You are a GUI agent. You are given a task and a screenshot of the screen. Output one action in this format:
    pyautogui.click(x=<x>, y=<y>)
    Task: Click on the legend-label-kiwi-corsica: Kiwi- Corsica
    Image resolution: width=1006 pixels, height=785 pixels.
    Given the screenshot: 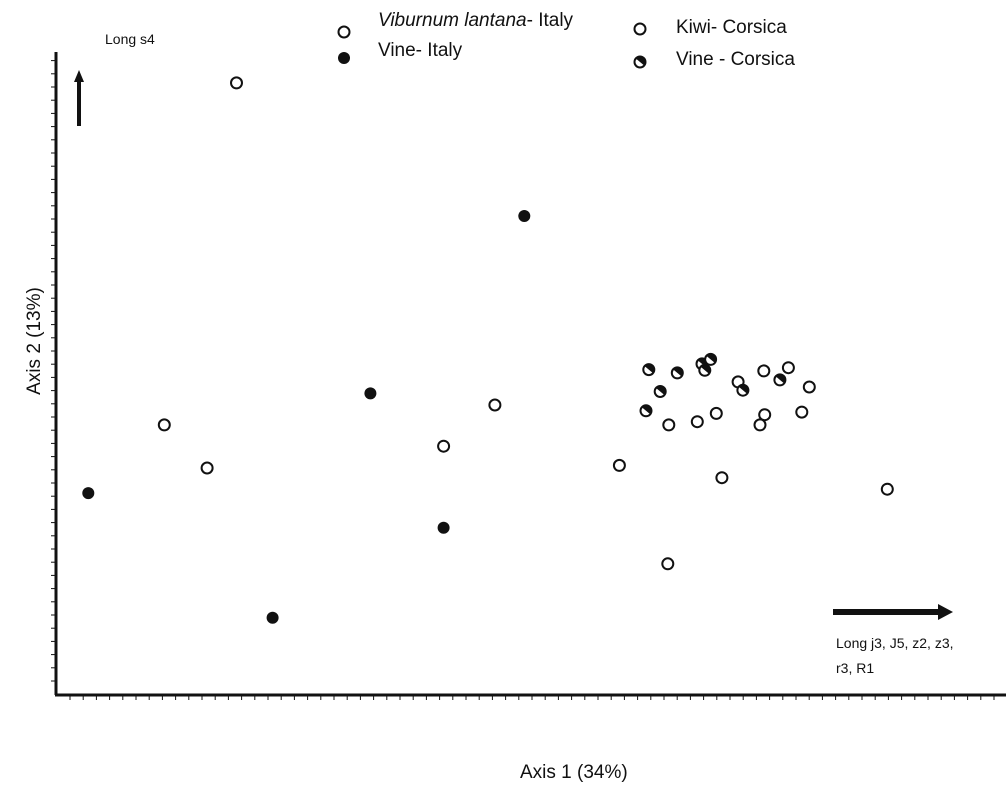 What is the action you would take?
    pyautogui.click(x=731, y=27)
    